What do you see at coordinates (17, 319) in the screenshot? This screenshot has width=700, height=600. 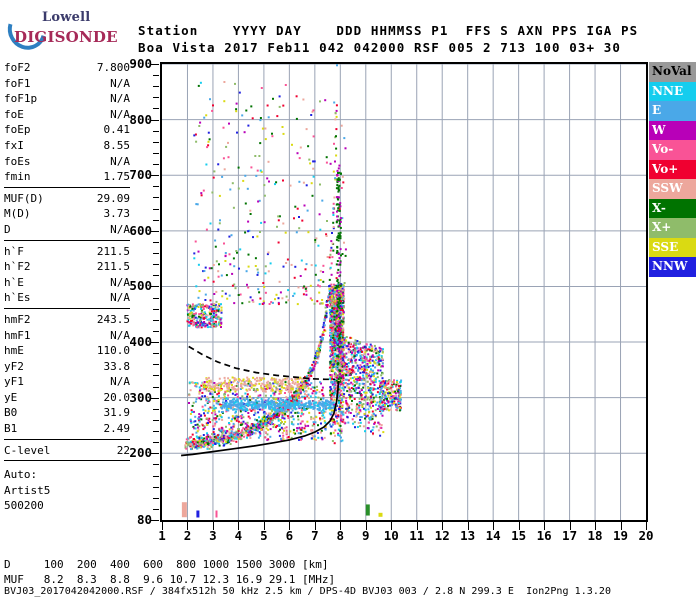 I see `param-key: hmF2` at bounding box center [17, 319].